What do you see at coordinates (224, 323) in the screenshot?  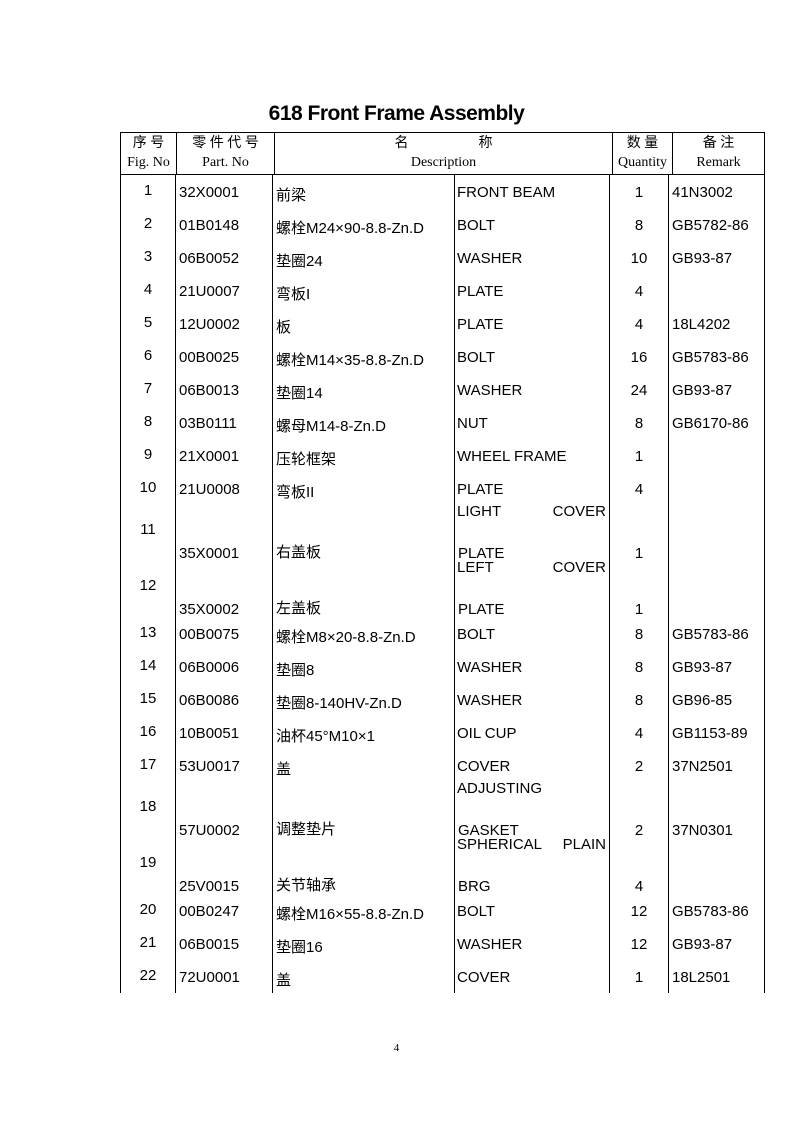 I see `part-no-cell: 12U0002` at bounding box center [224, 323].